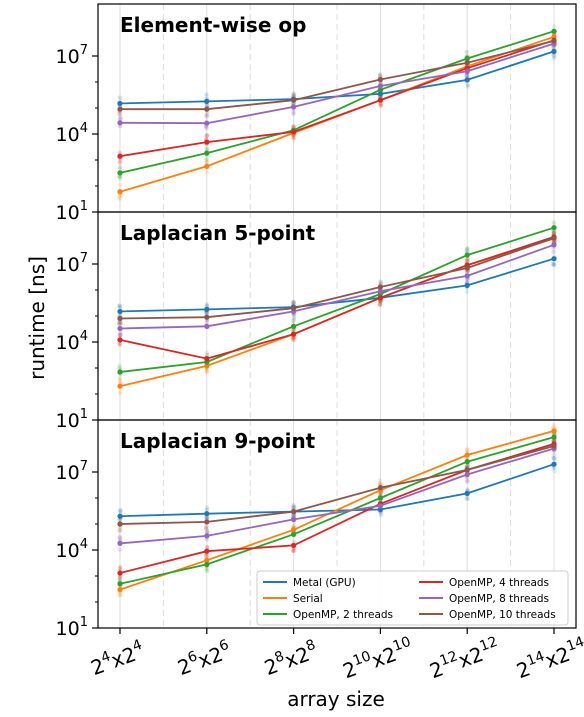  What do you see at coordinates (72, 263) in the screenshot?
I see `y-tick-label: 10⁷` at bounding box center [72, 263].